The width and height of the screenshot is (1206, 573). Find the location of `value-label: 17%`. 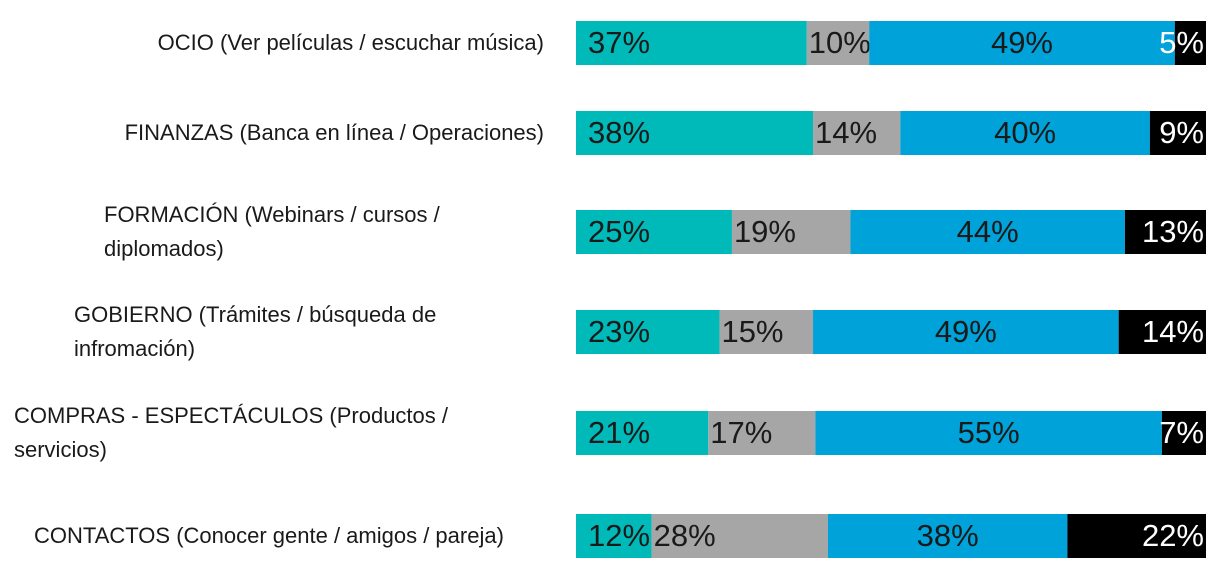

value-label: 17% is located at coordinates (741, 432).